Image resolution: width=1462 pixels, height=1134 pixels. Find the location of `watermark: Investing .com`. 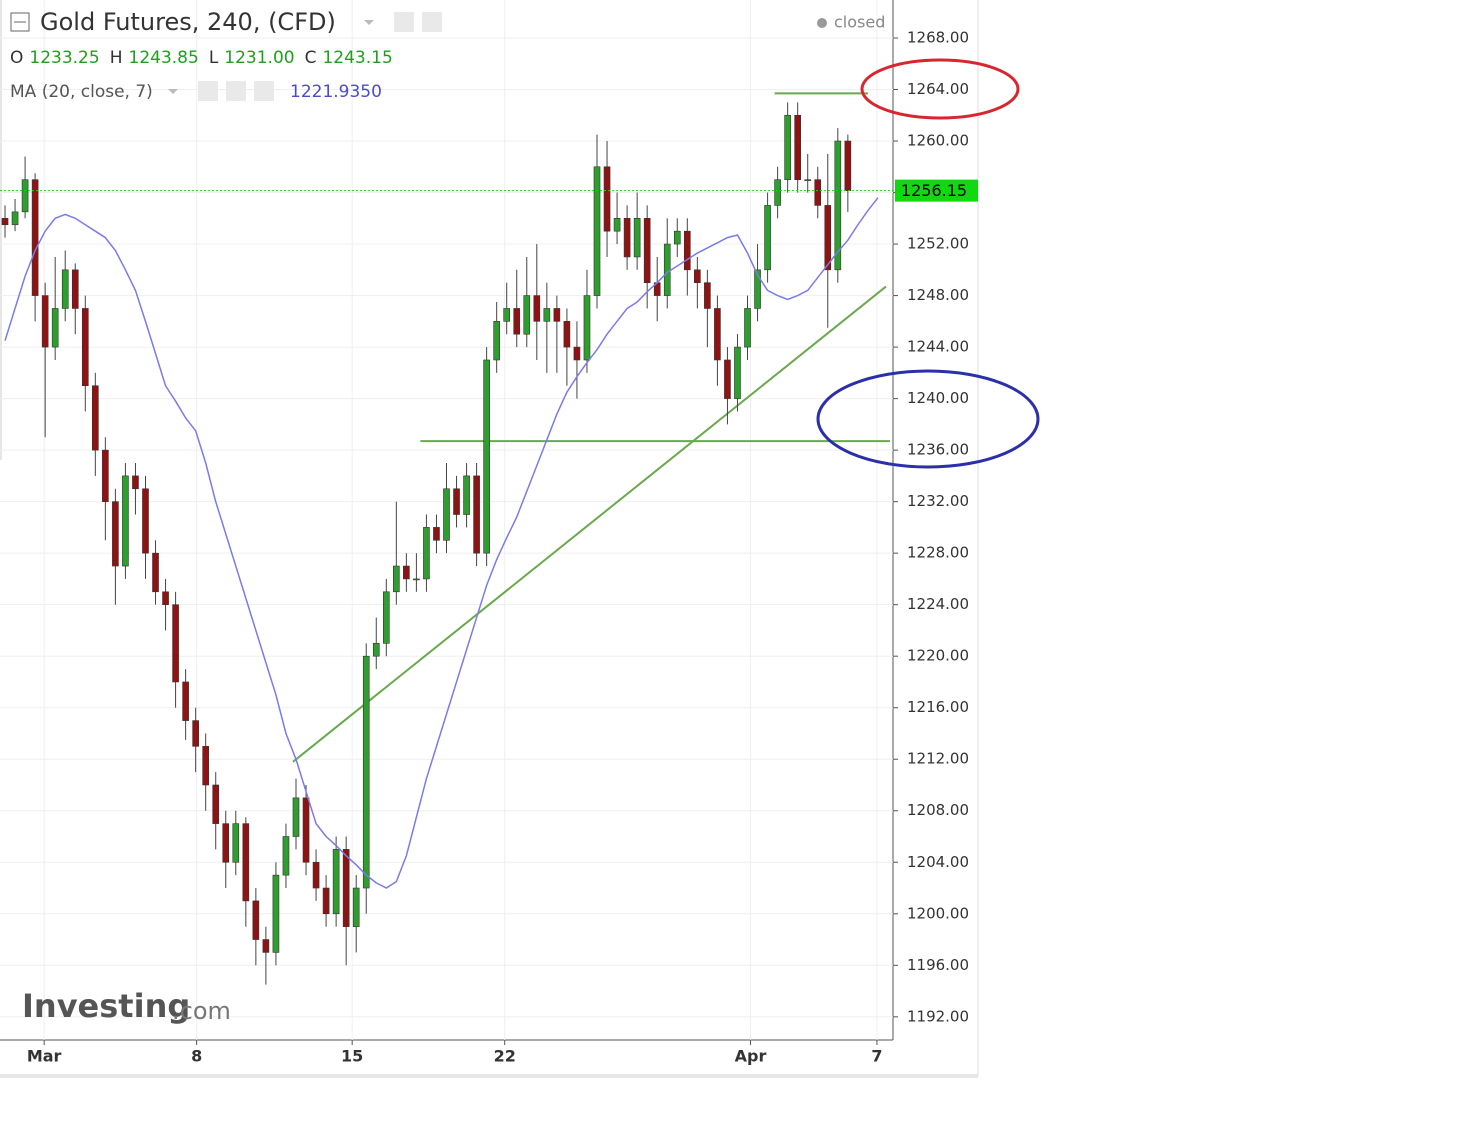

watermark: Investing .com is located at coordinates (126, 1006).